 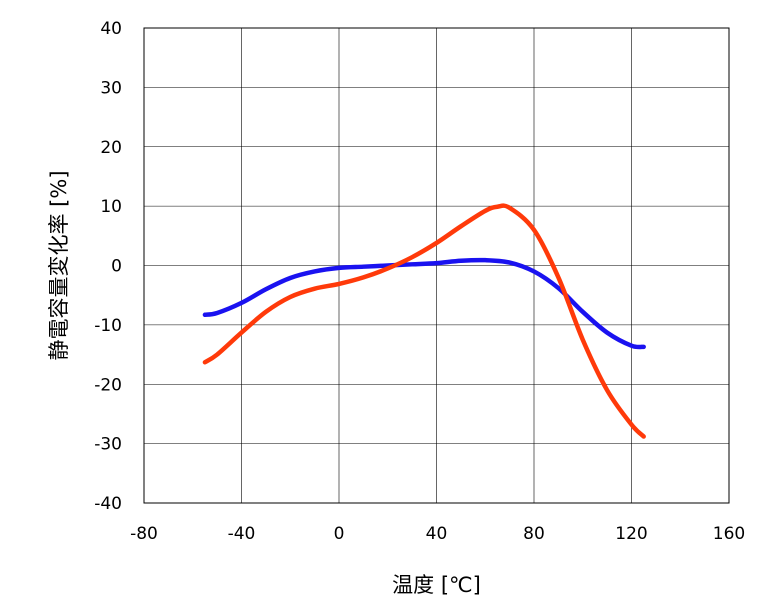 I want to click on x-tick-label: 160, so click(x=729, y=534).